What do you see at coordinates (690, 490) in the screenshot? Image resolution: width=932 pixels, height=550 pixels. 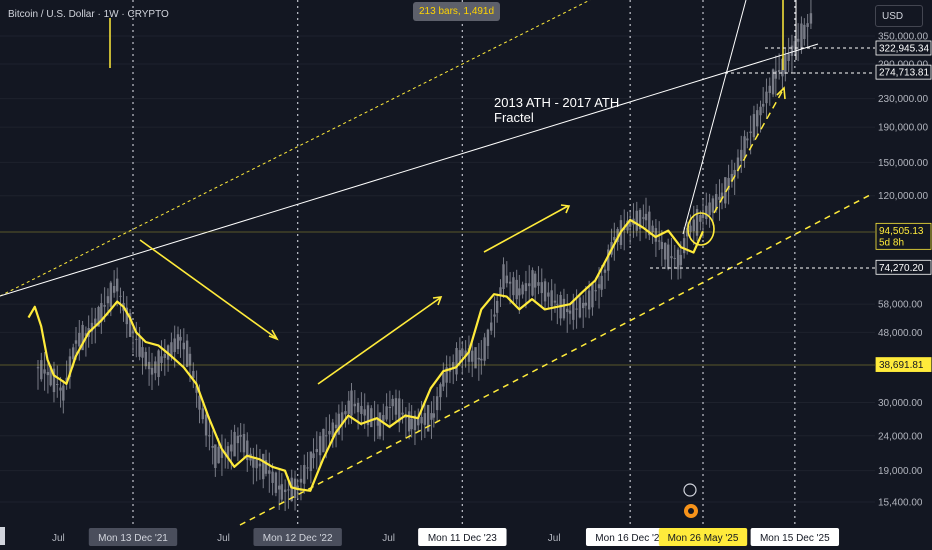 I see `refresh-icon` at bounding box center [690, 490].